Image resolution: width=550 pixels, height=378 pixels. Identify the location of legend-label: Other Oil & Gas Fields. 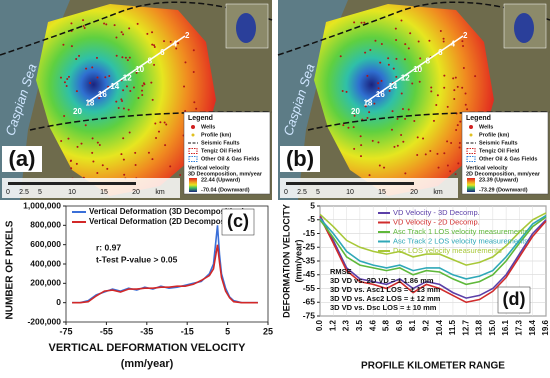
(230, 159).